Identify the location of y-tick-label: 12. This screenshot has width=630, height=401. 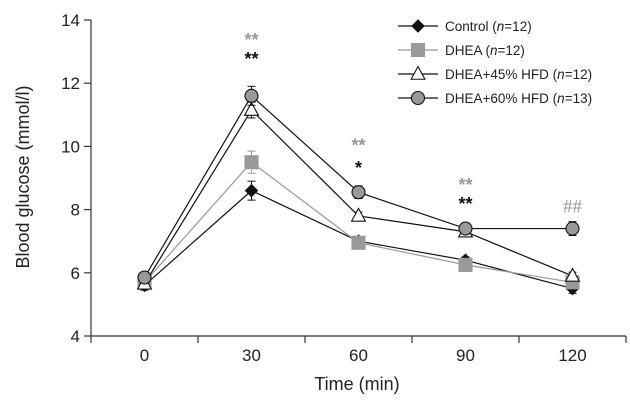
(70, 83).